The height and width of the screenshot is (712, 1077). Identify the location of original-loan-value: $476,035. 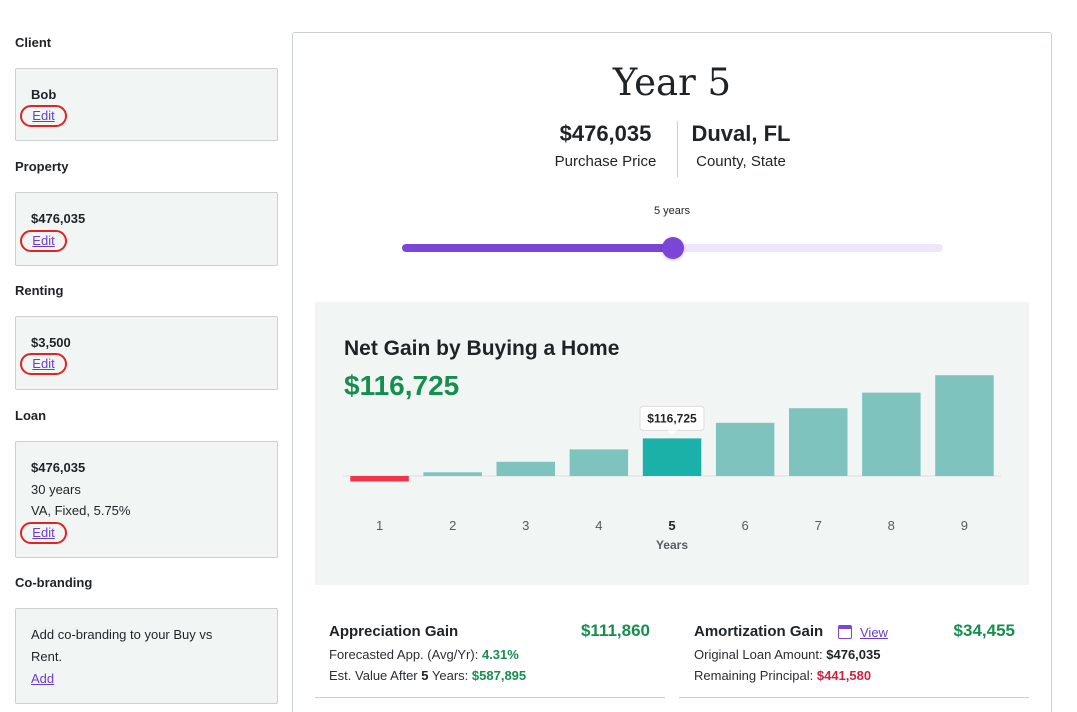
(853, 654).